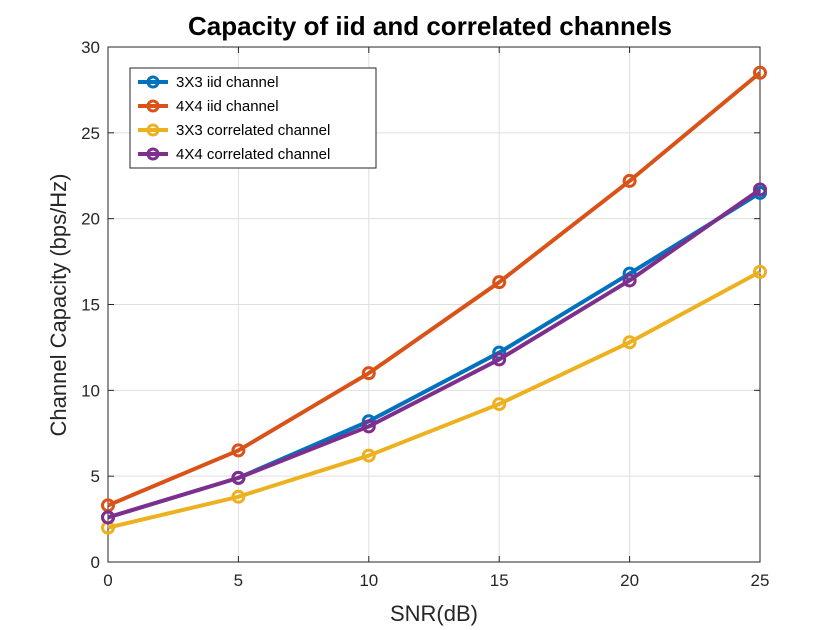  I want to click on x-tick-label: 5, so click(238, 580).